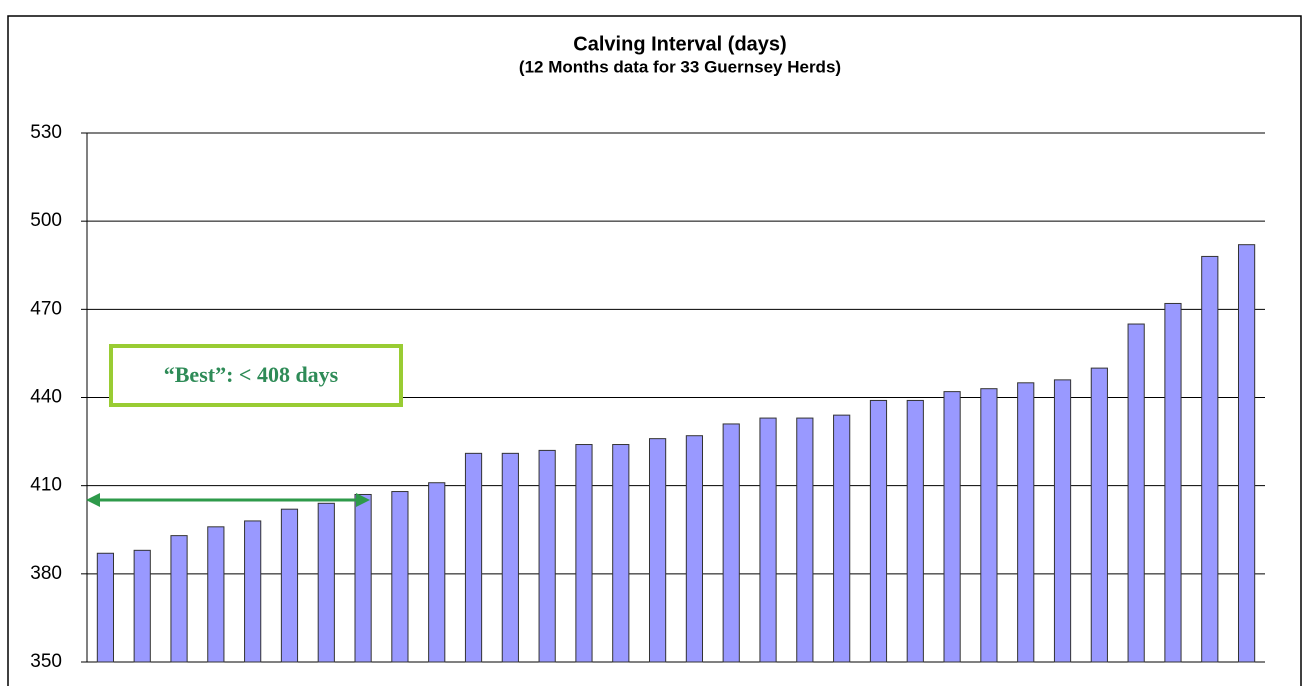 This screenshot has height=686, width=1303. What do you see at coordinates (46, 220) in the screenshot?
I see `y-tick-label: 500` at bounding box center [46, 220].